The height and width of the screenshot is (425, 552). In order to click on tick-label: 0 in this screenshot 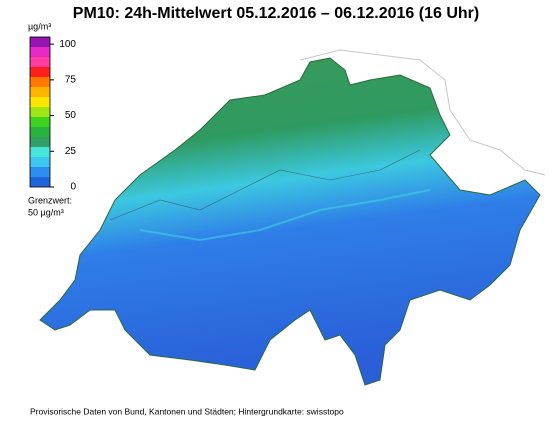, I will do `click(73, 187)`.